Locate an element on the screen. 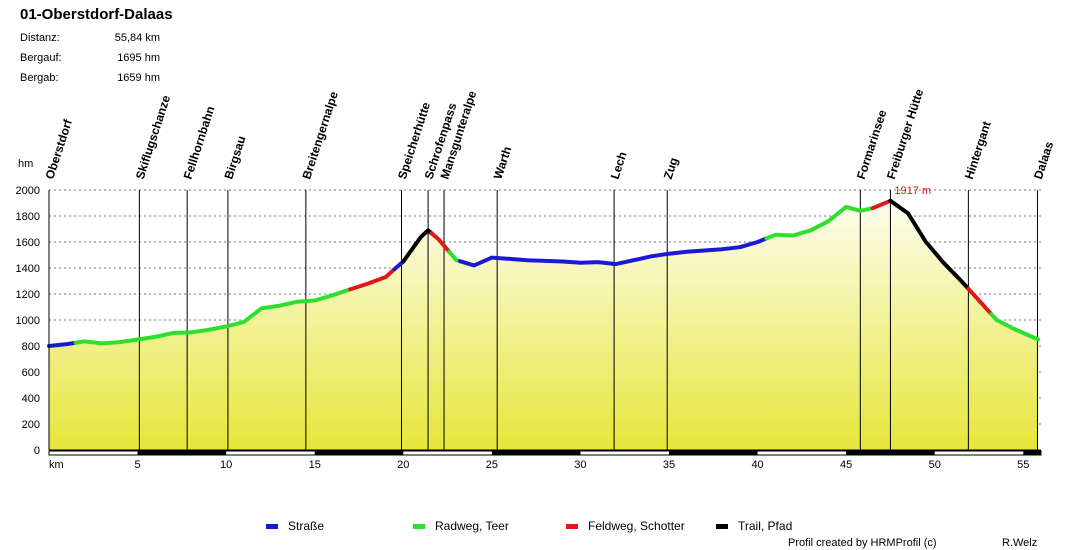  x-tick-label: 40 is located at coordinates (757, 465).